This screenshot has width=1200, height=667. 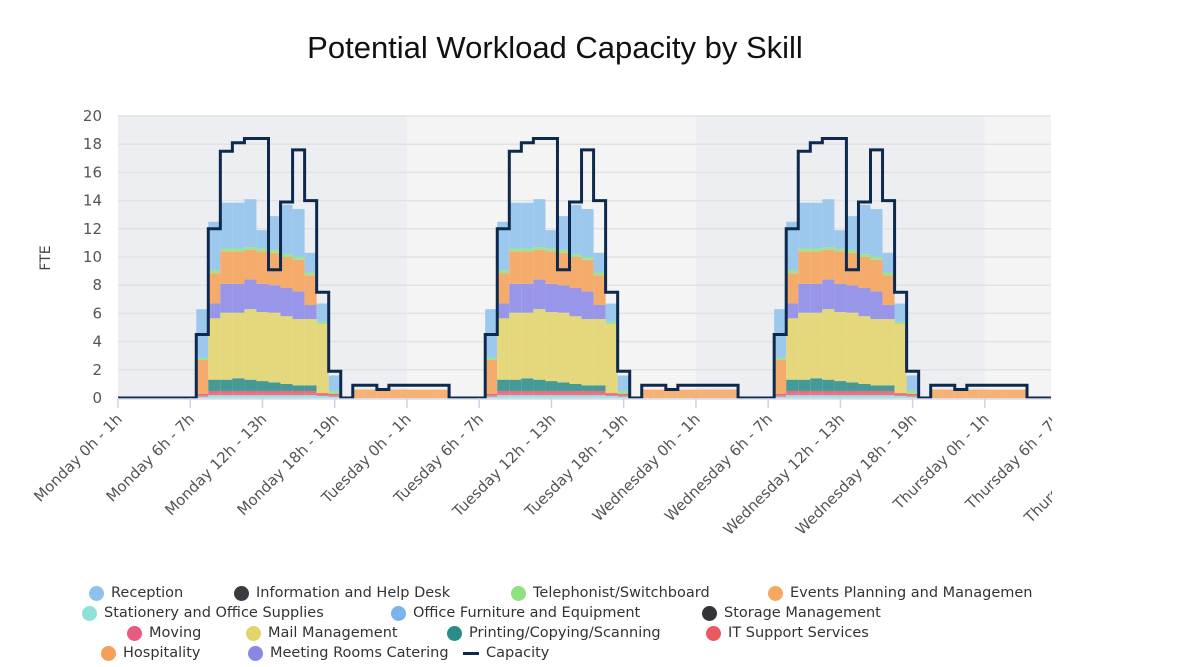 What do you see at coordinates (322, 633) in the screenshot?
I see `legend-item-mail: Mail Management` at bounding box center [322, 633].